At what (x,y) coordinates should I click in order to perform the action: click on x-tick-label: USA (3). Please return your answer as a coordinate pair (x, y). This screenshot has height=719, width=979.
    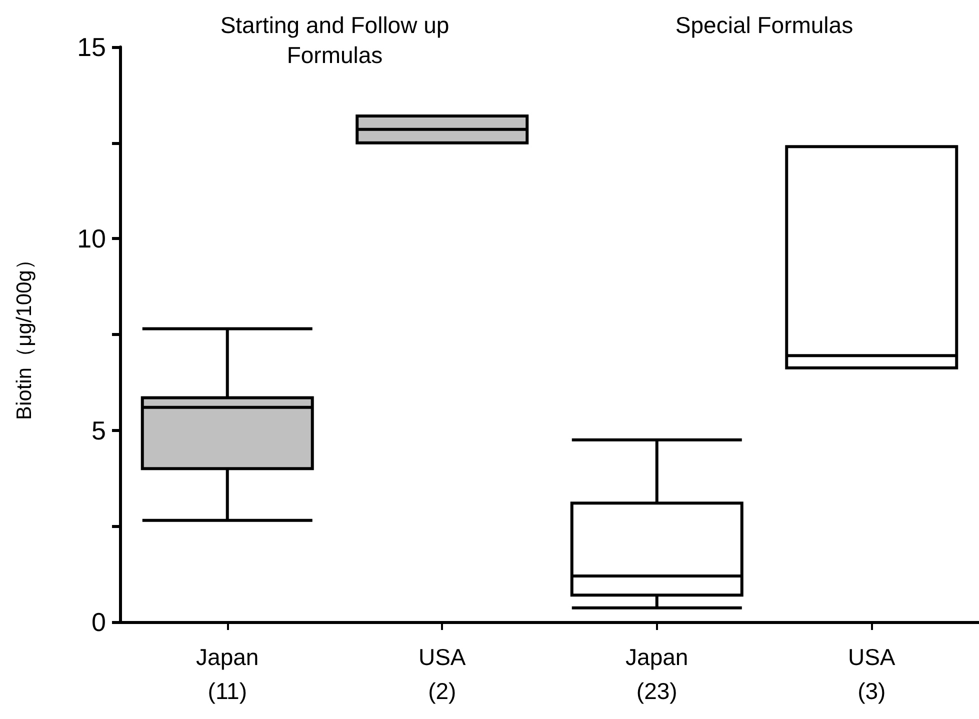
    Looking at the image, I should click on (872, 674).